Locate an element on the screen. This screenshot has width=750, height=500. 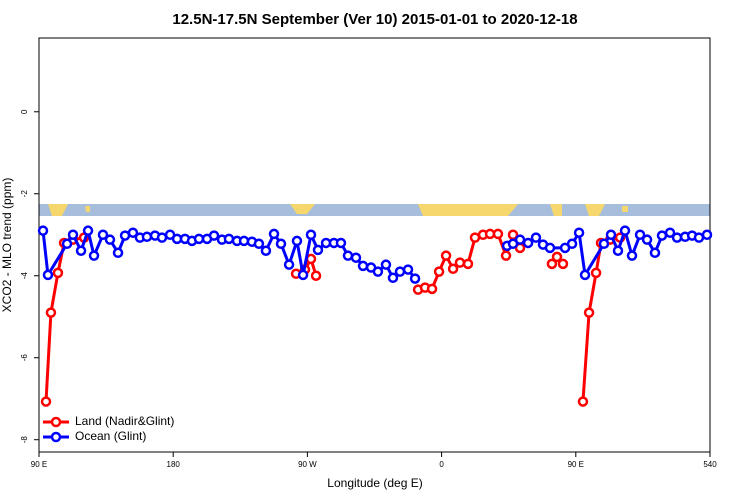
y-tick-label: -2 is located at coordinates (24, 194).